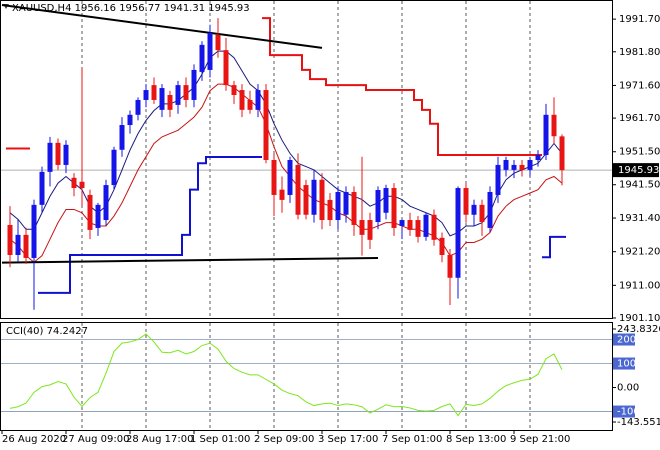 This screenshot has width=660, height=450. What do you see at coordinates (628, 412) in the screenshot?
I see `y-tick-label: -100` at bounding box center [628, 412].